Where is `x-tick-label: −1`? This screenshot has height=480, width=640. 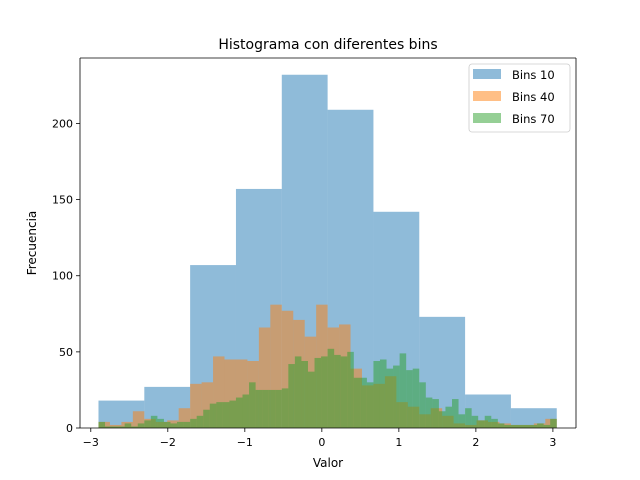
x-tick-label: −1 is located at coordinates (245, 442).